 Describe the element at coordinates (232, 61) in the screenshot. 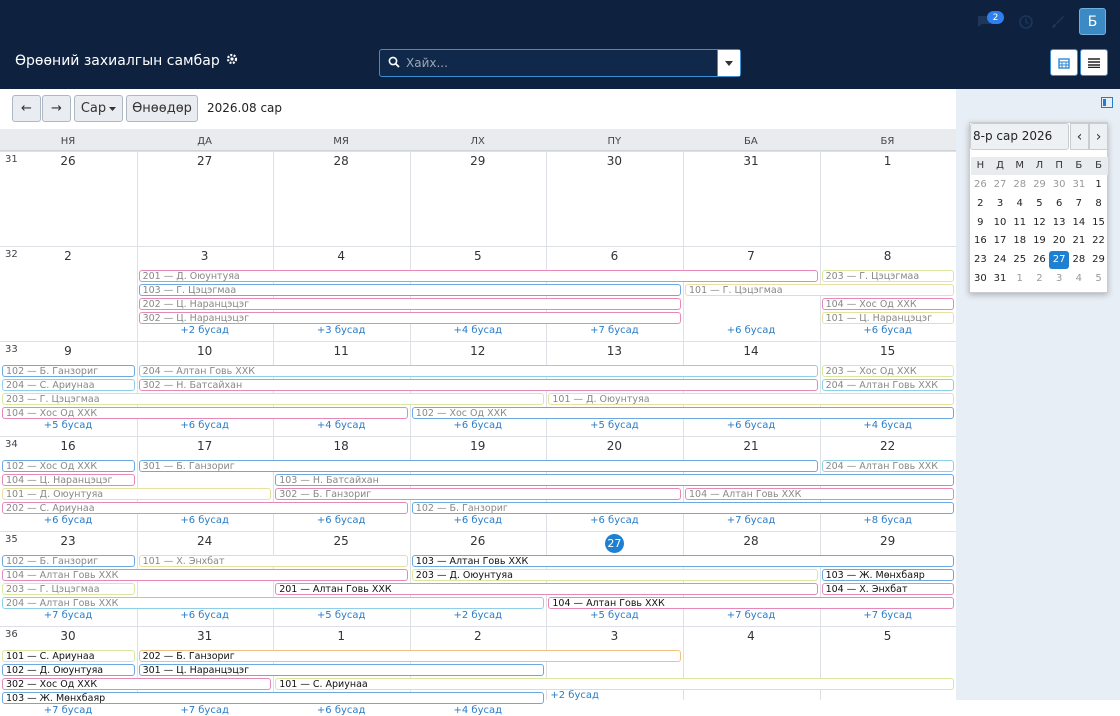

I see `gear-icon` at that location.